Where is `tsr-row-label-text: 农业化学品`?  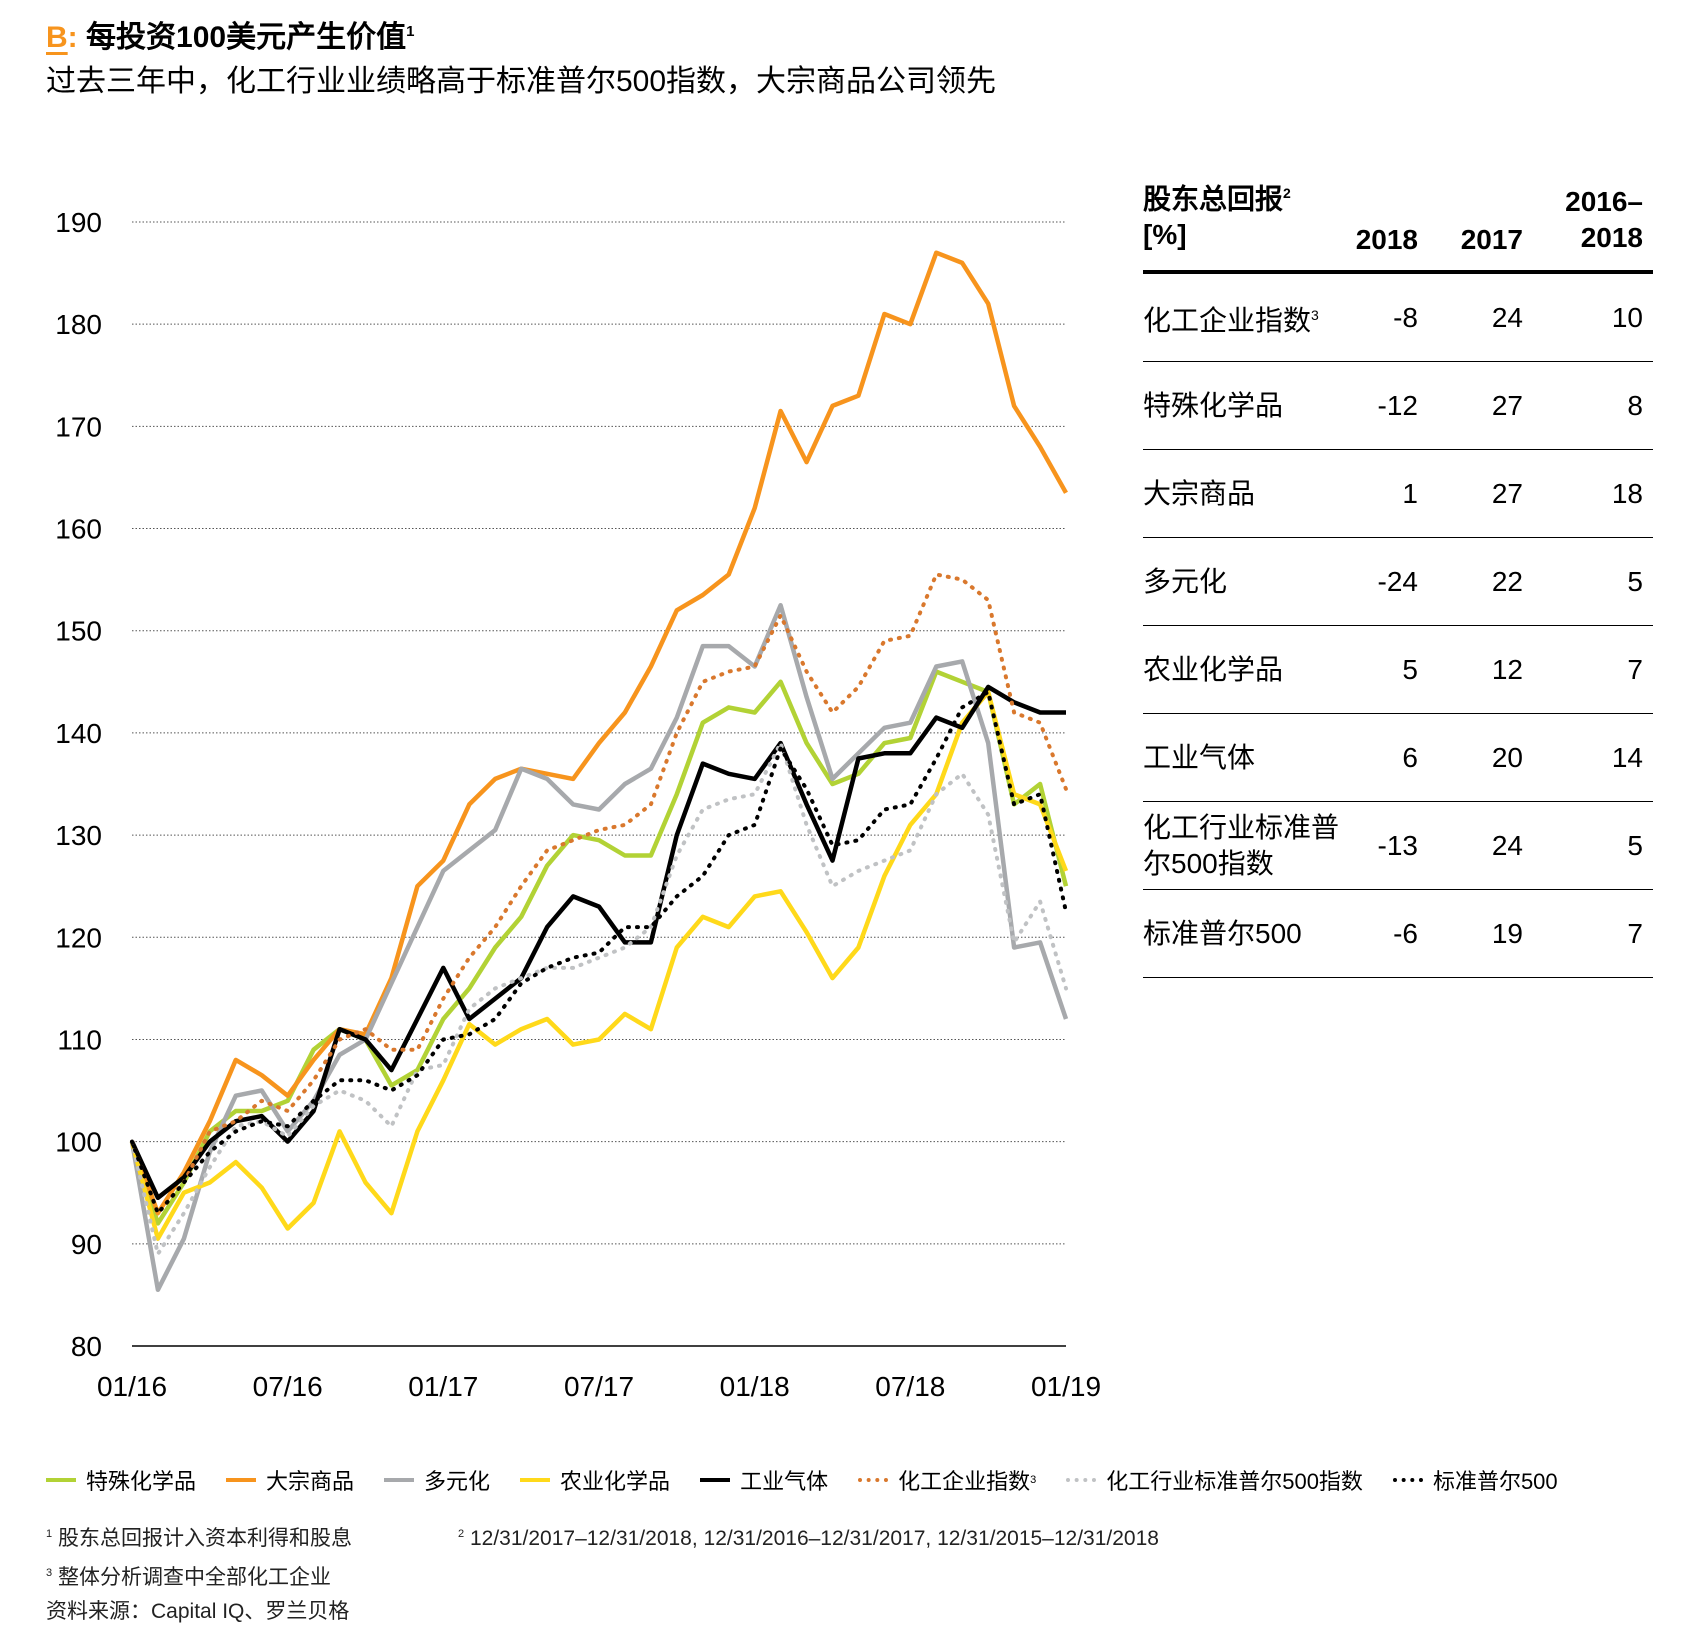 tsr-row-label-text: 农业化学品 is located at coordinates (1213, 669).